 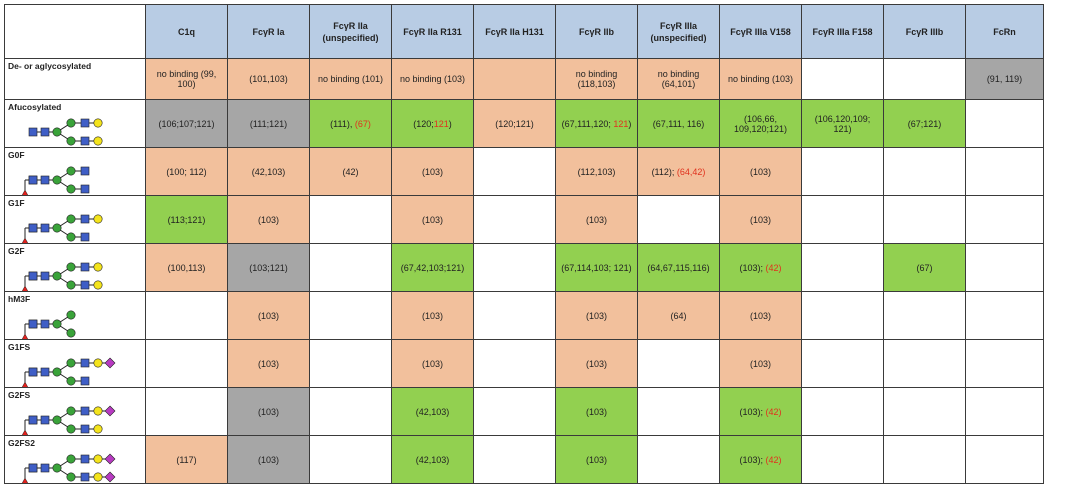 I want to click on column-header: FcγR Ia, so click(x=268, y=31).